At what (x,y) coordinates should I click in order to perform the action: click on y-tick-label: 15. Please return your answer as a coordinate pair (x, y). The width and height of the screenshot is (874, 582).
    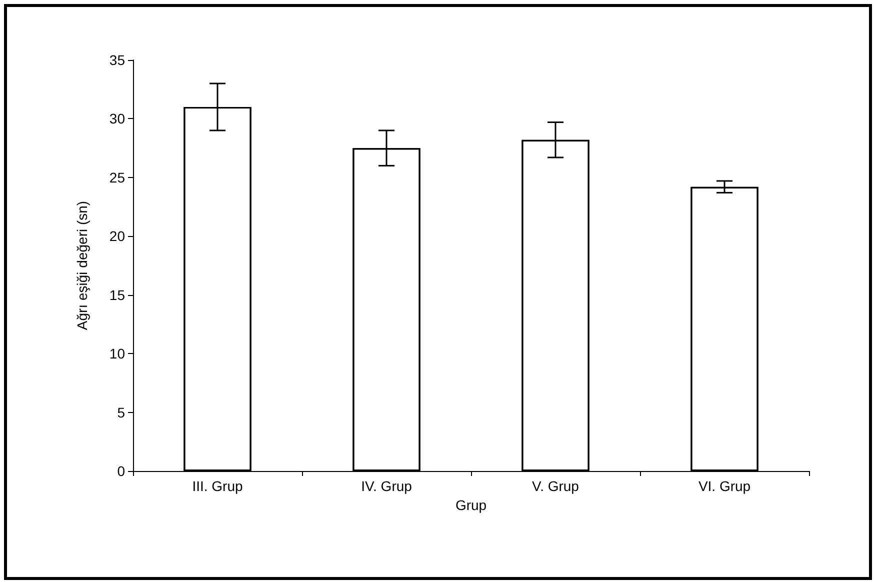
    Looking at the image, I should click on (117, 294).